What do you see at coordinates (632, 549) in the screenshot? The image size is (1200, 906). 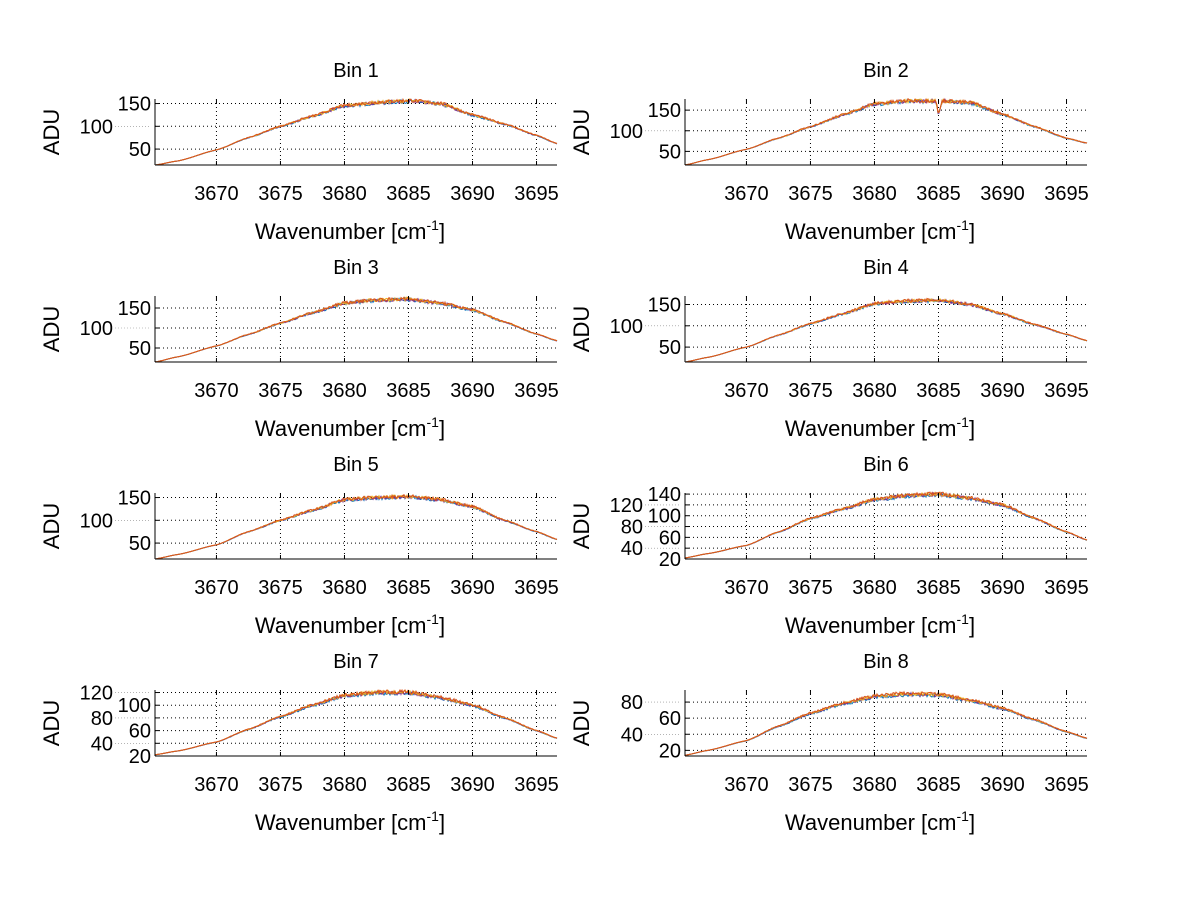 I see `y-tick-label: 40` at bounding box center [632, 549].